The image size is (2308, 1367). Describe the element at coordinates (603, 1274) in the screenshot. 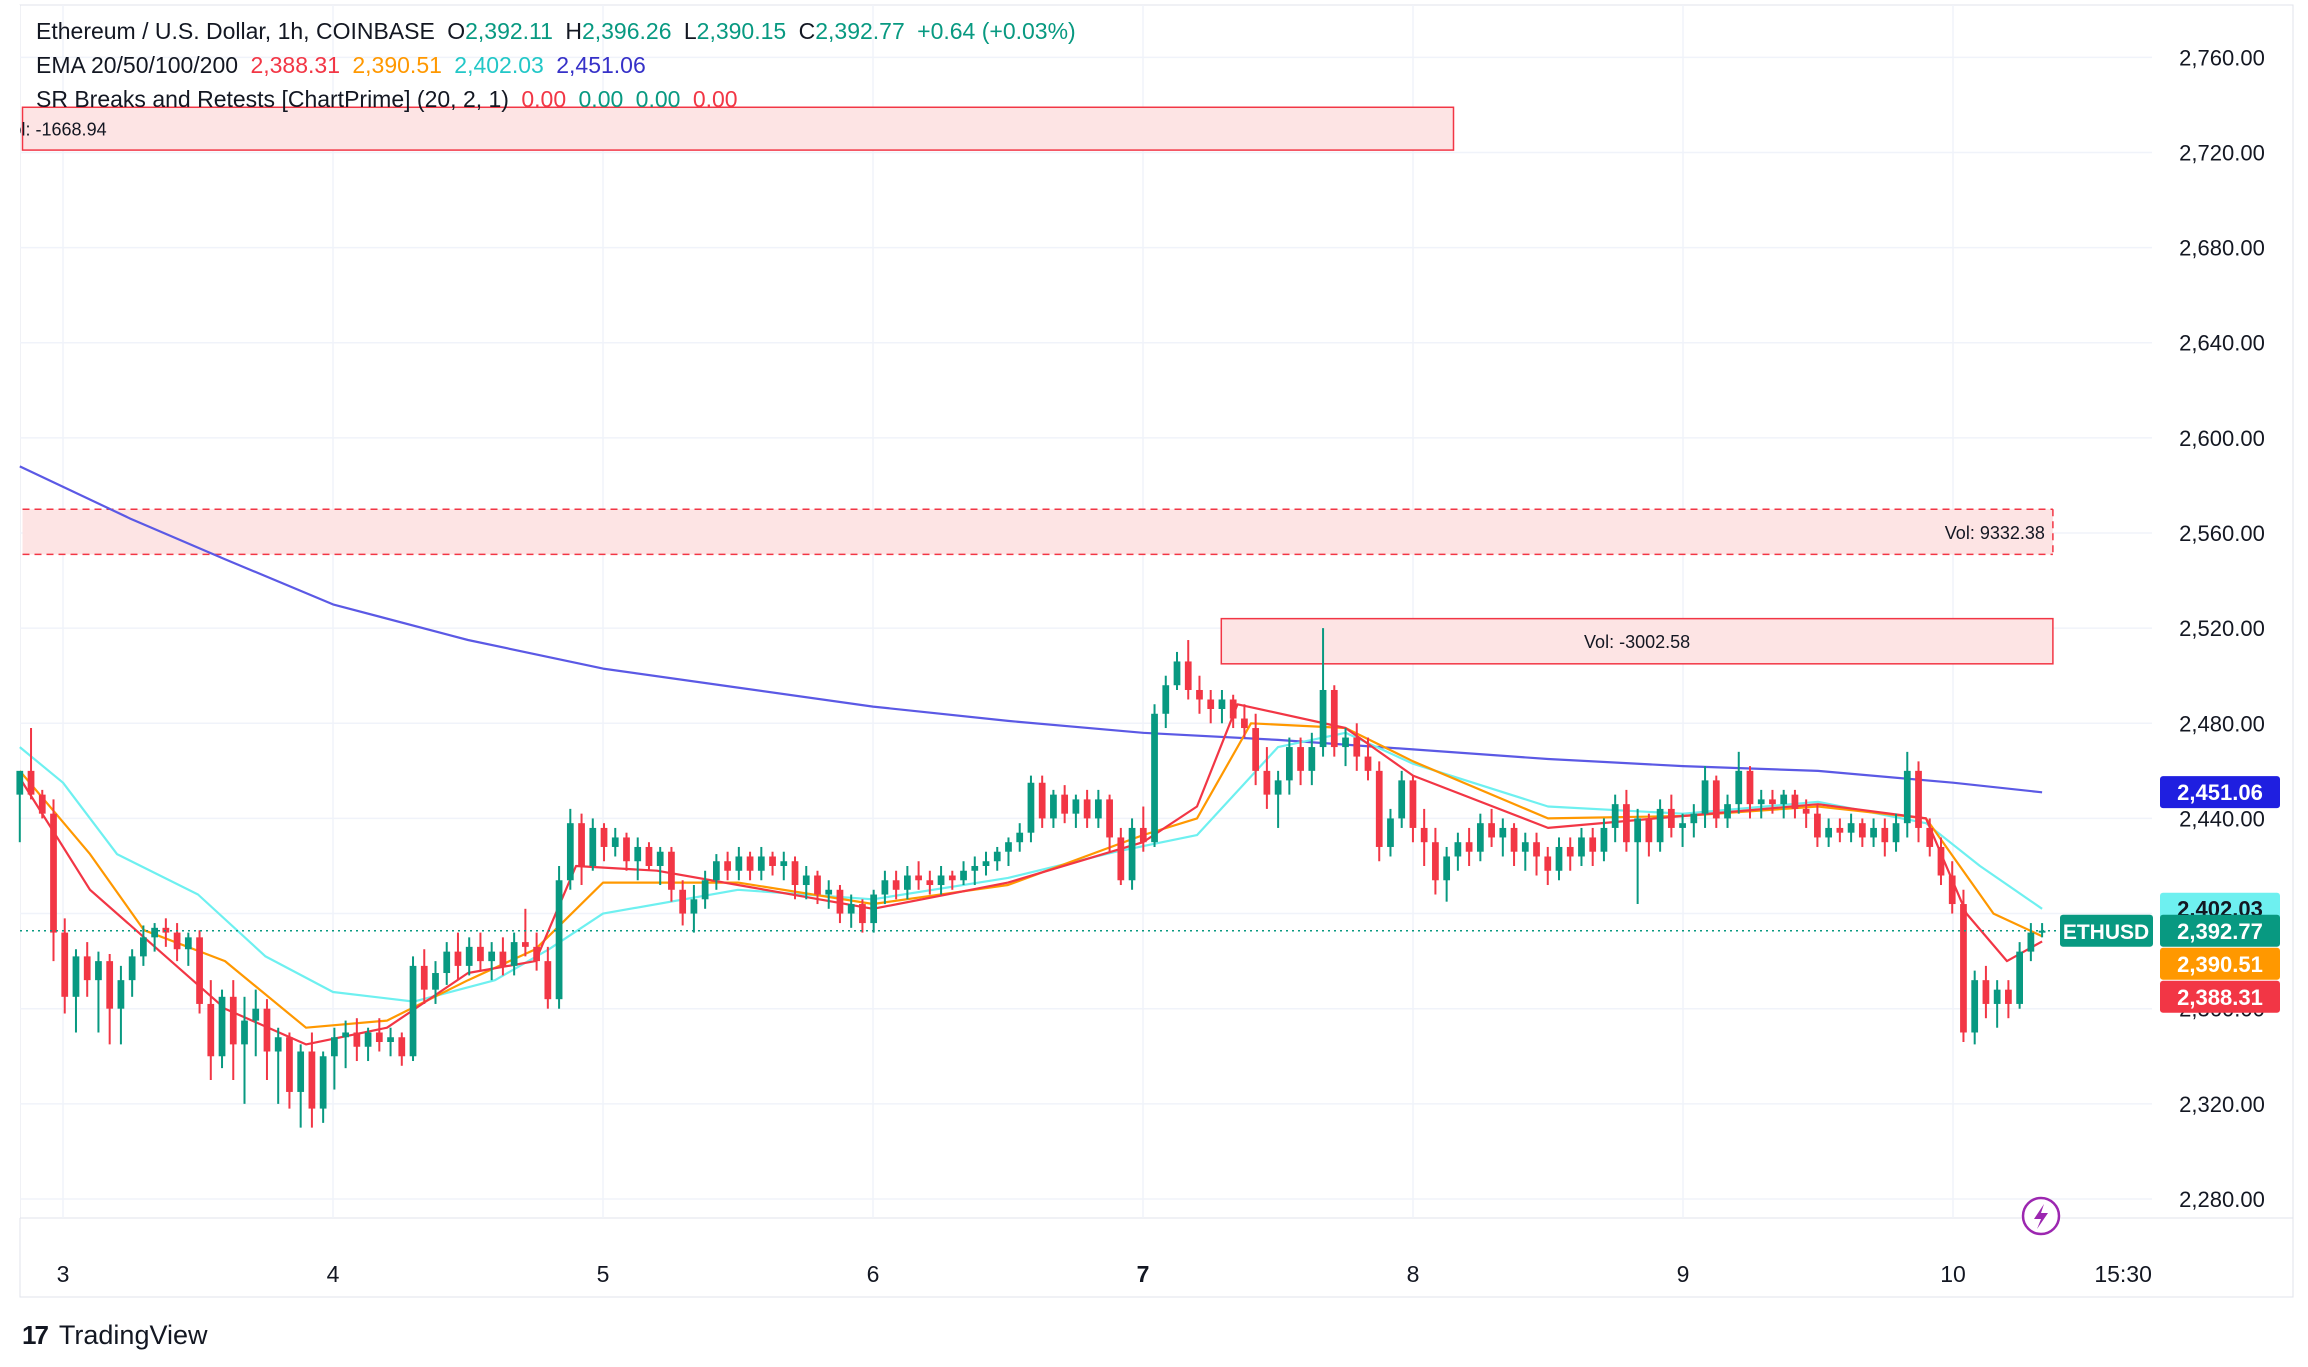

I see `x-tick-label: 5` at that location.